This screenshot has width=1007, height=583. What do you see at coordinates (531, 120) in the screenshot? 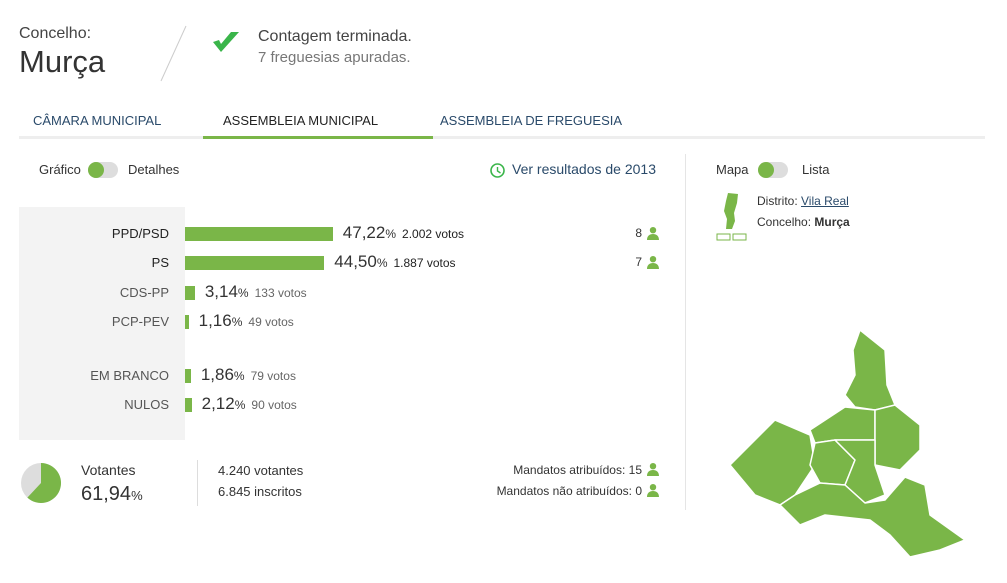
I see `tab: ASSEMBLEIA DE FREGUESIA` at bounding box center [531, 120].